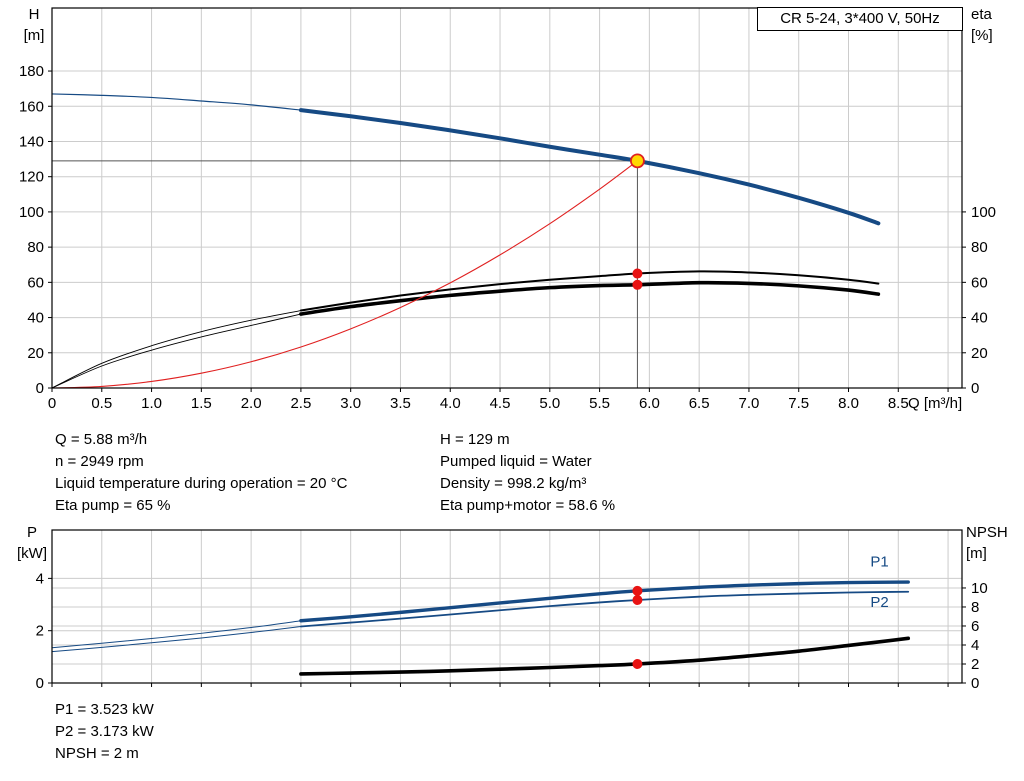  What do you see at coordinates (99, 461) in the screenshot?
I see `info-line-n: n = 2949 rpm` at bounding box center [99, 461].